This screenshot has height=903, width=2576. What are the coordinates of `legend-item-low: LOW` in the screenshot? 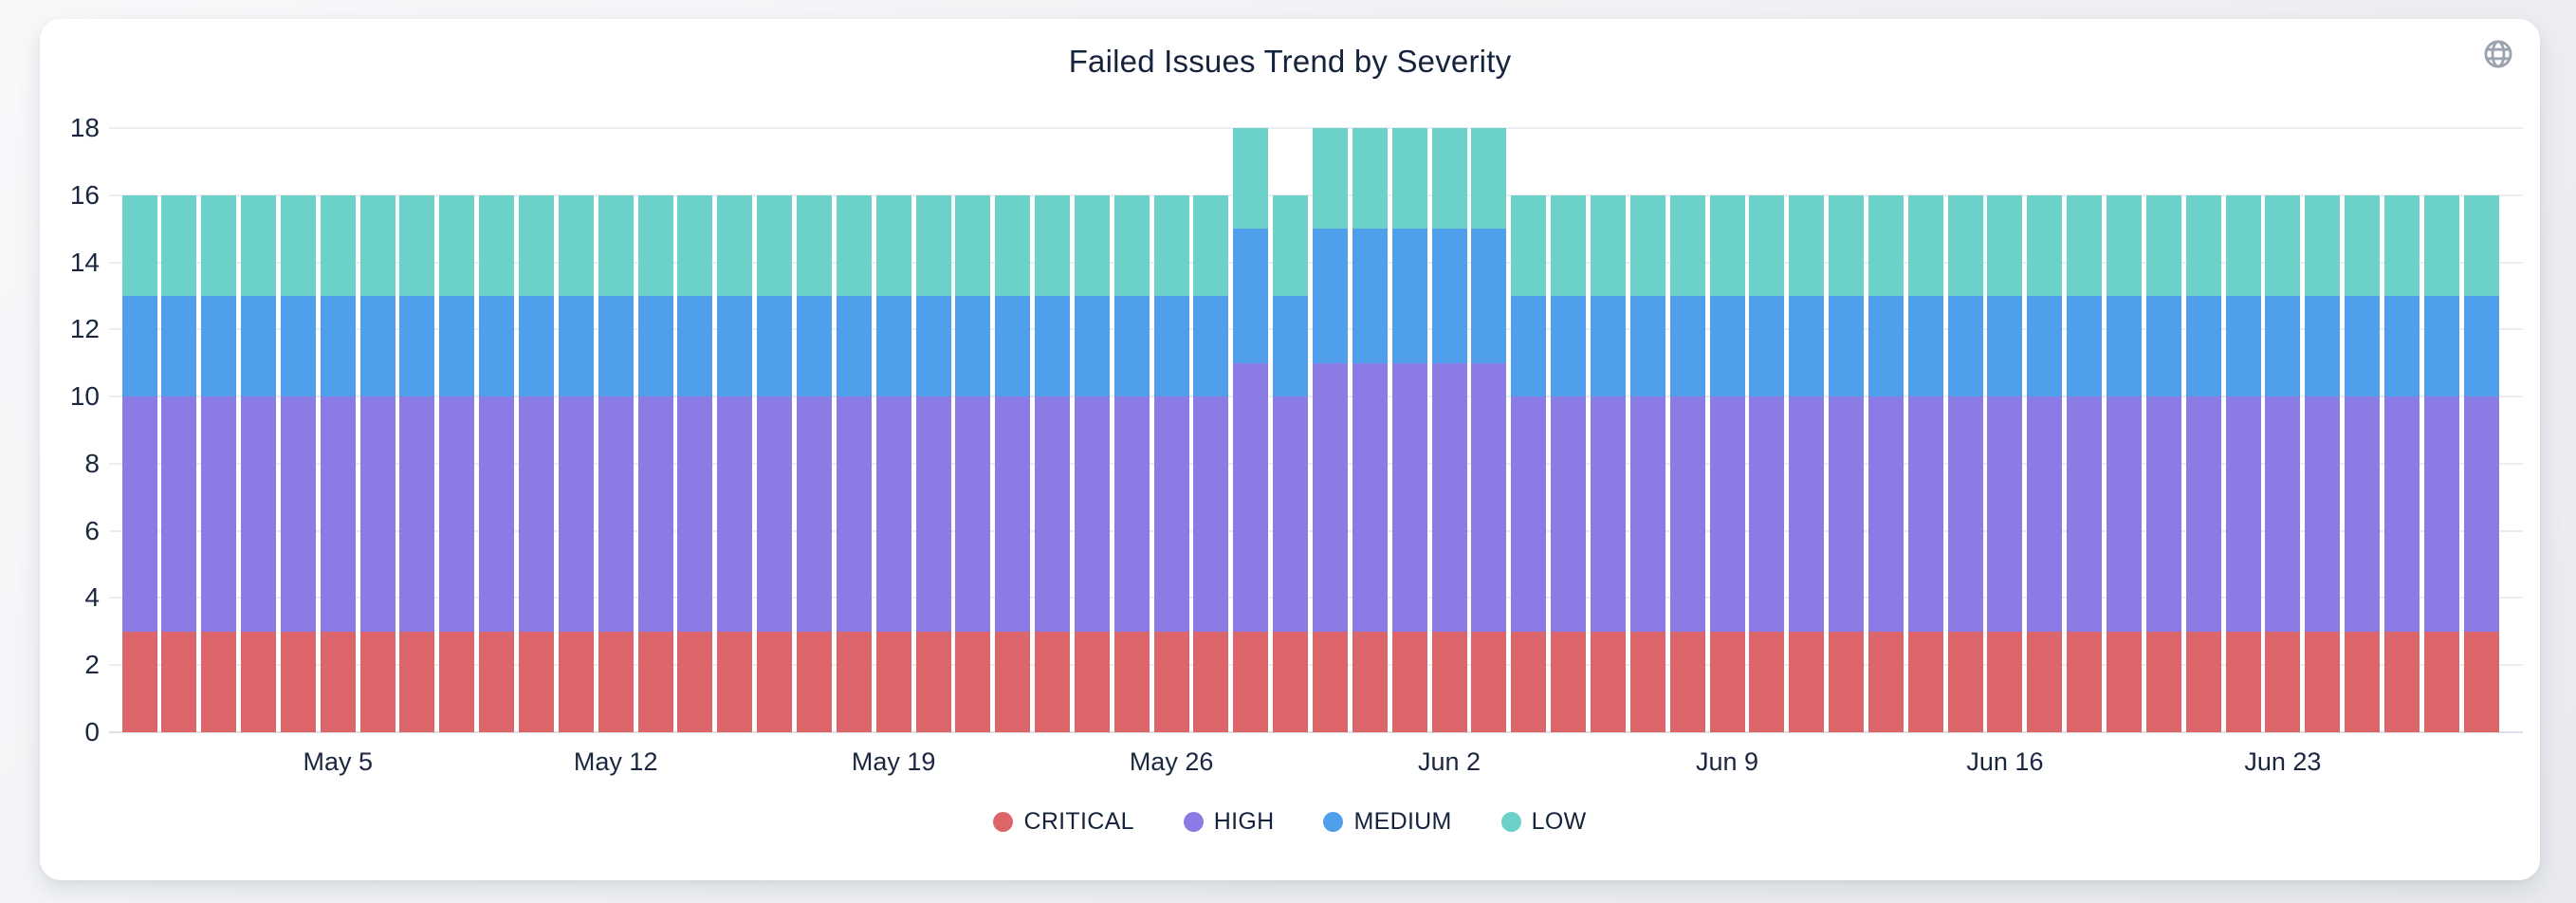 It's located at (1543, 822).